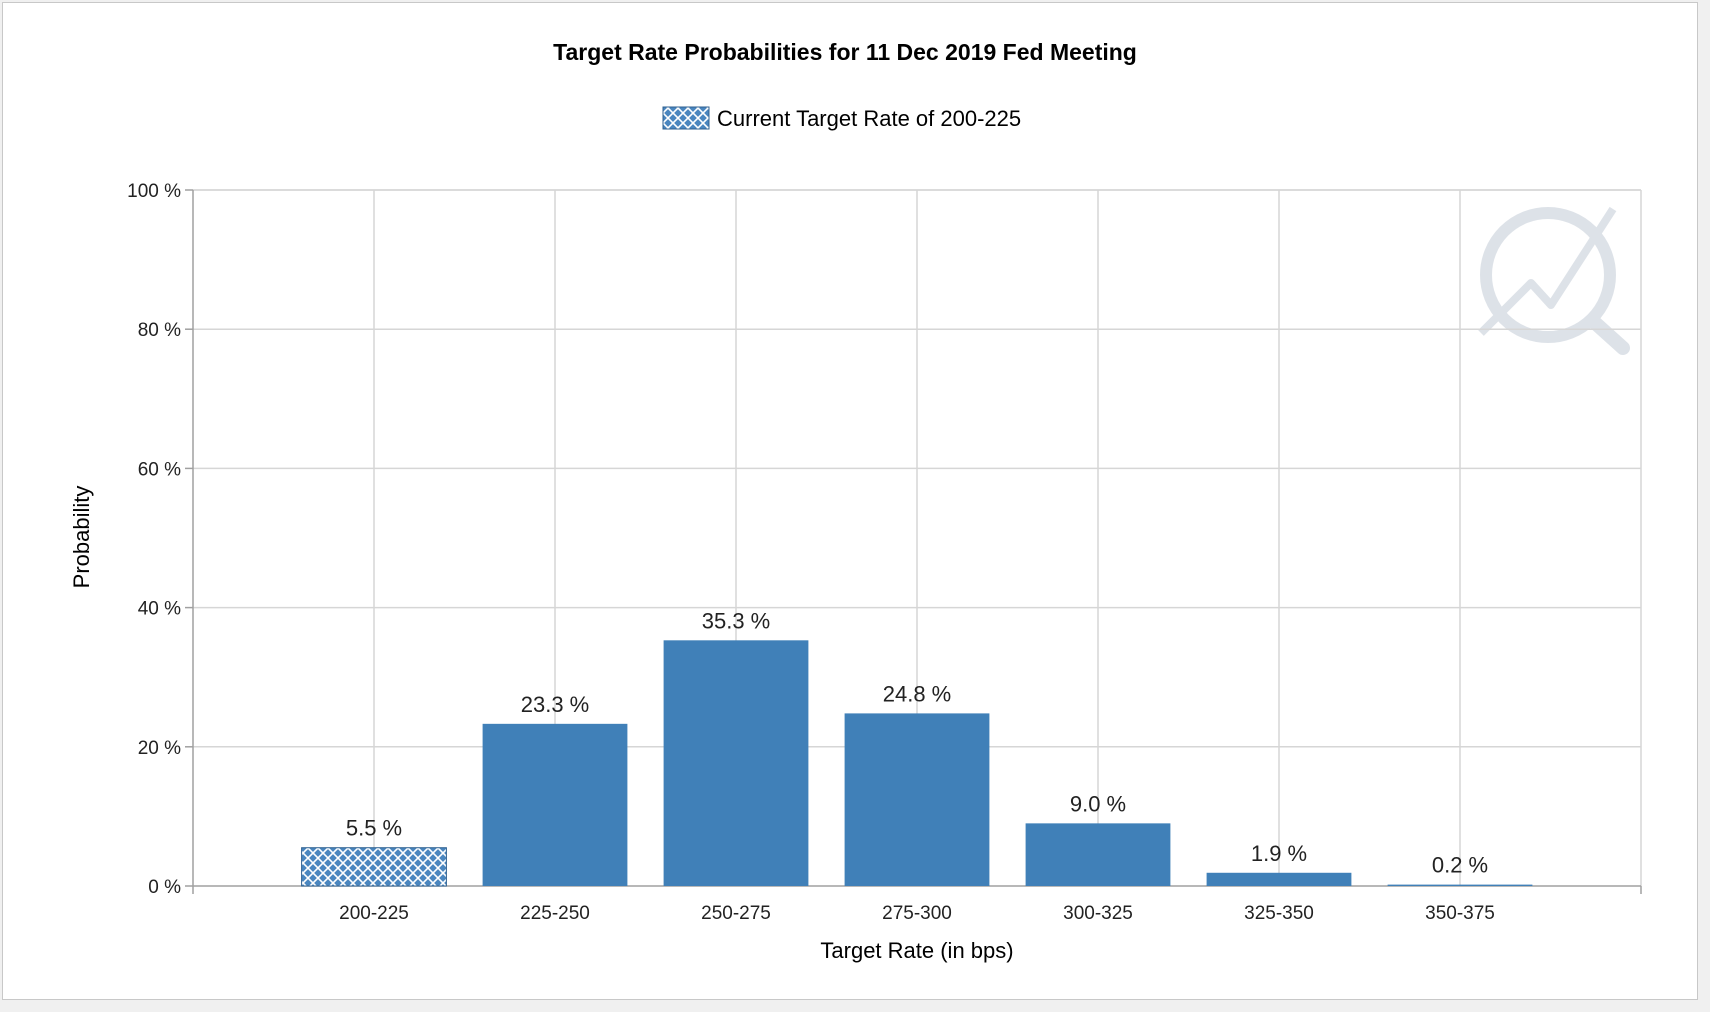  What do you see at coordinates (916, 950) in the screenshot?
I see `x-axis-label: Target Rate (in bps)` at bounding box center [916, 950].